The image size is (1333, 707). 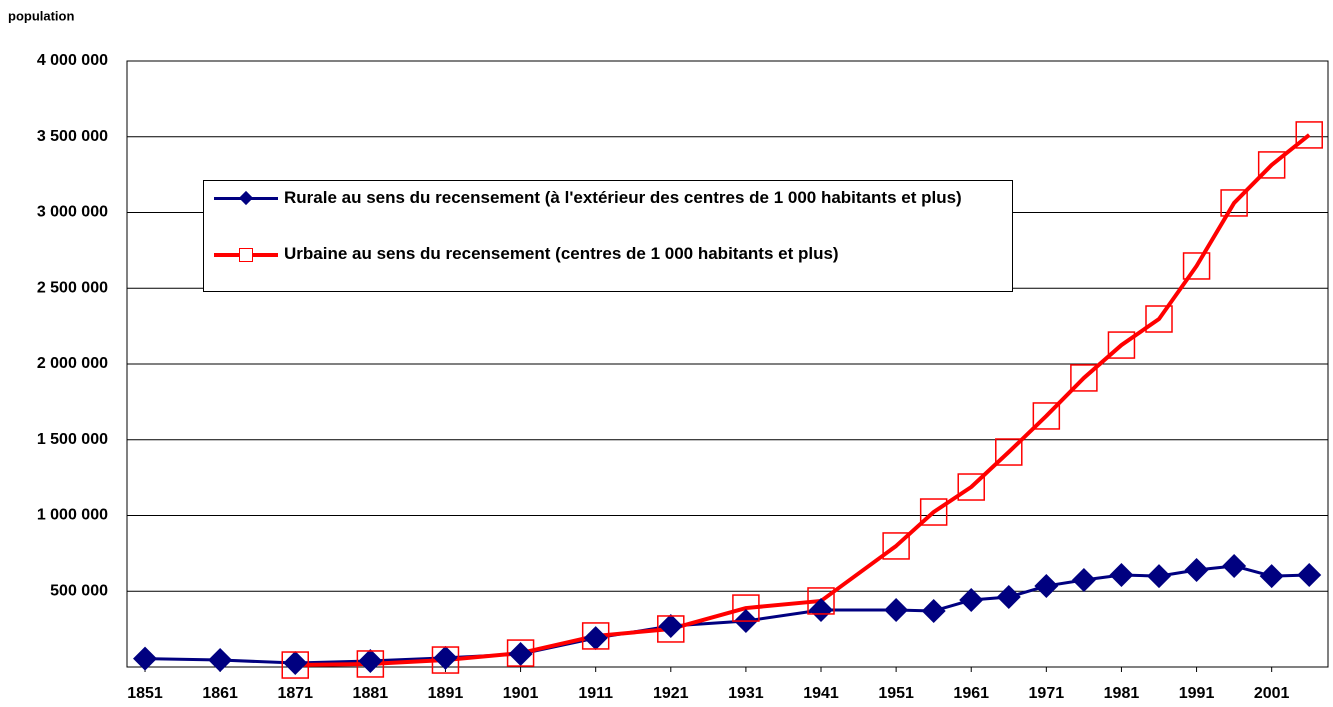 What do you see at coordinates (1197, 693) in the screenshot?
I see `x-tick-label: 1991` at bounding box center [1197, 693].